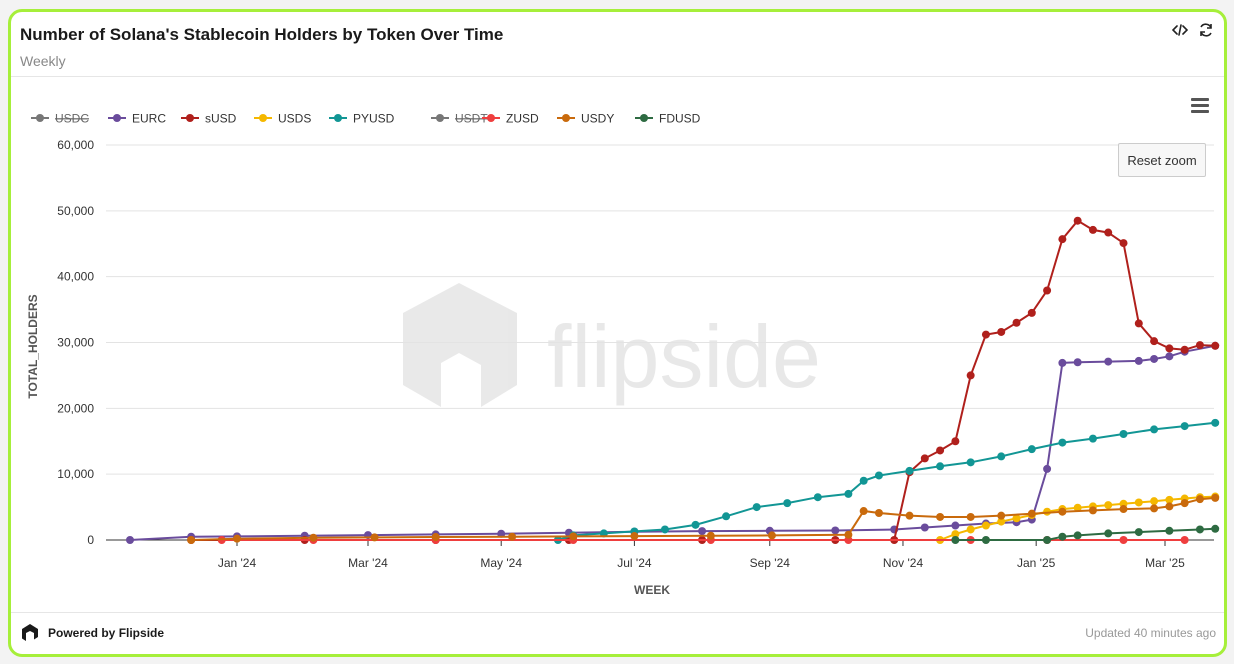 Image resolution: width=1234 pixels, height=664 pixels. I want to click on x-tick-label: Sep '24, so click(770, 563).